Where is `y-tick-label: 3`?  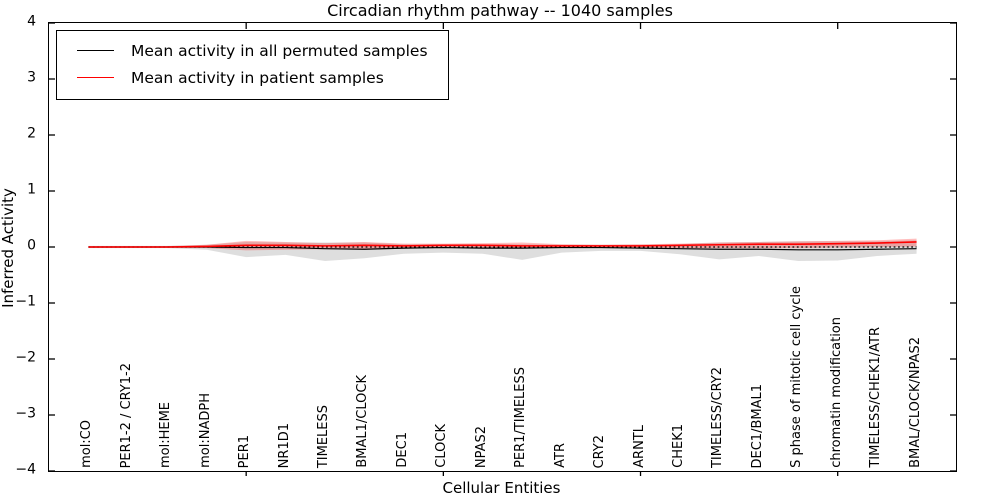
y-tick-label: 3 is located at coordinates (31, 77).